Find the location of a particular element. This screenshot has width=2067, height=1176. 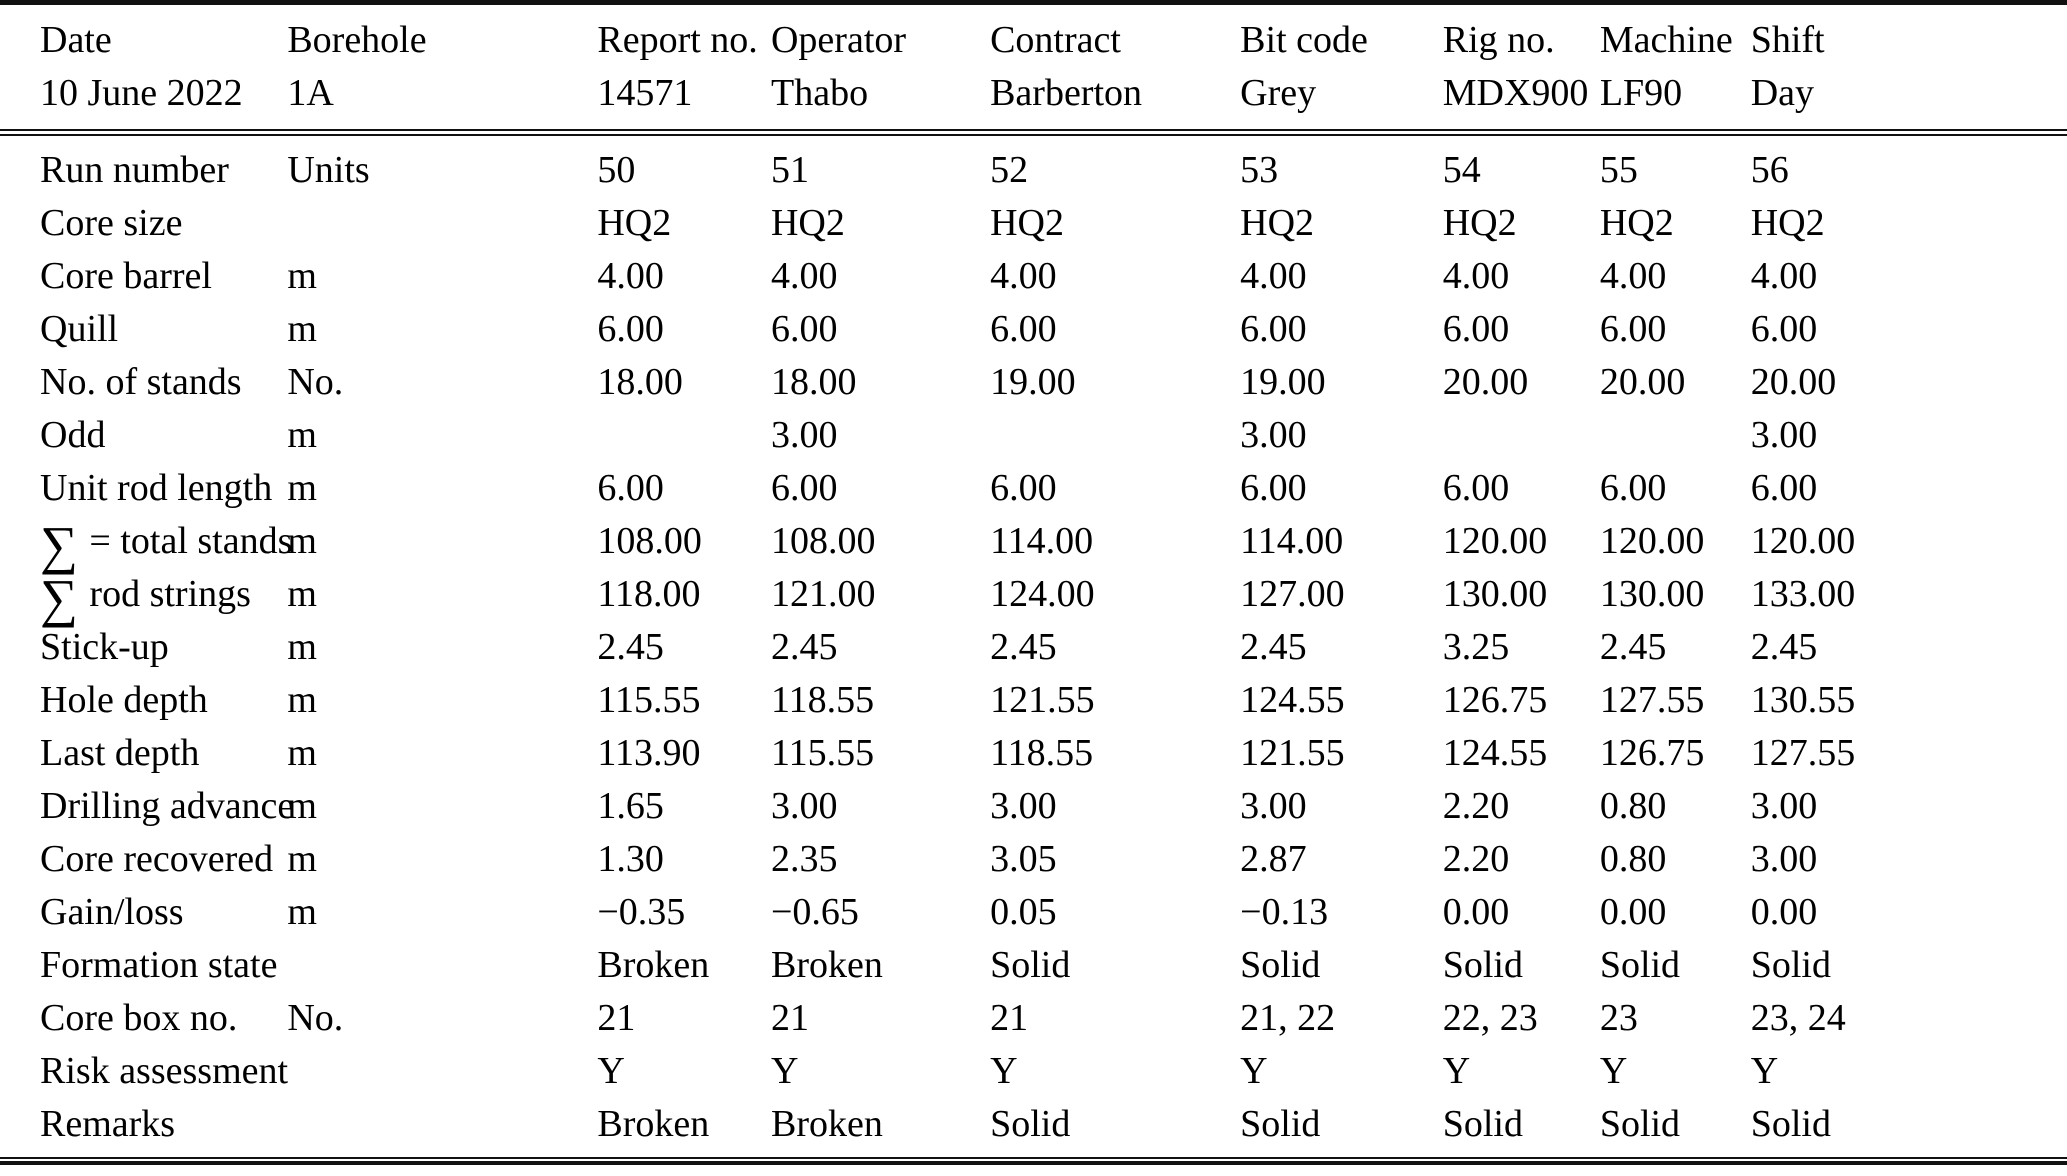

value-cell: 19.00 is located at coordinates (1283, 382).